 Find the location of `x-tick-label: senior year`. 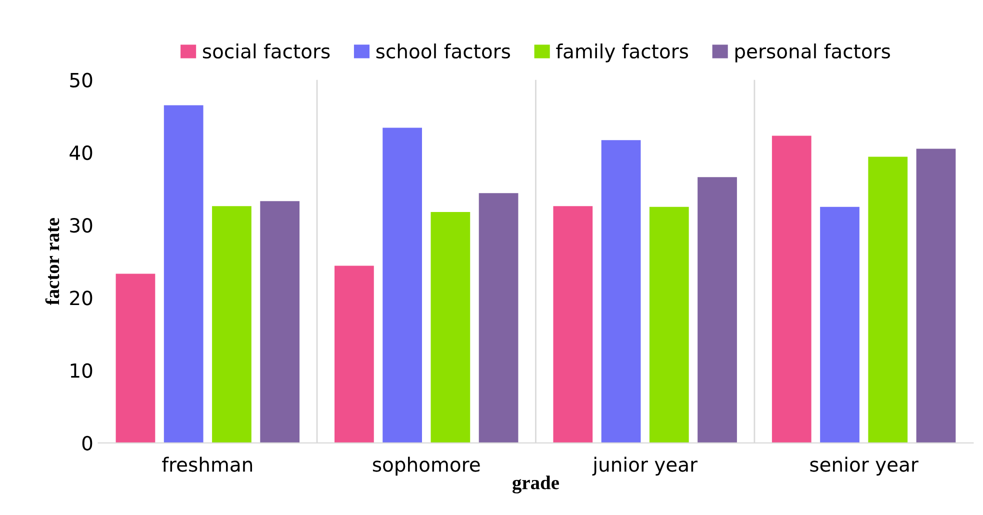

x-tick-label: senior year is located at coordinates (864, 466).